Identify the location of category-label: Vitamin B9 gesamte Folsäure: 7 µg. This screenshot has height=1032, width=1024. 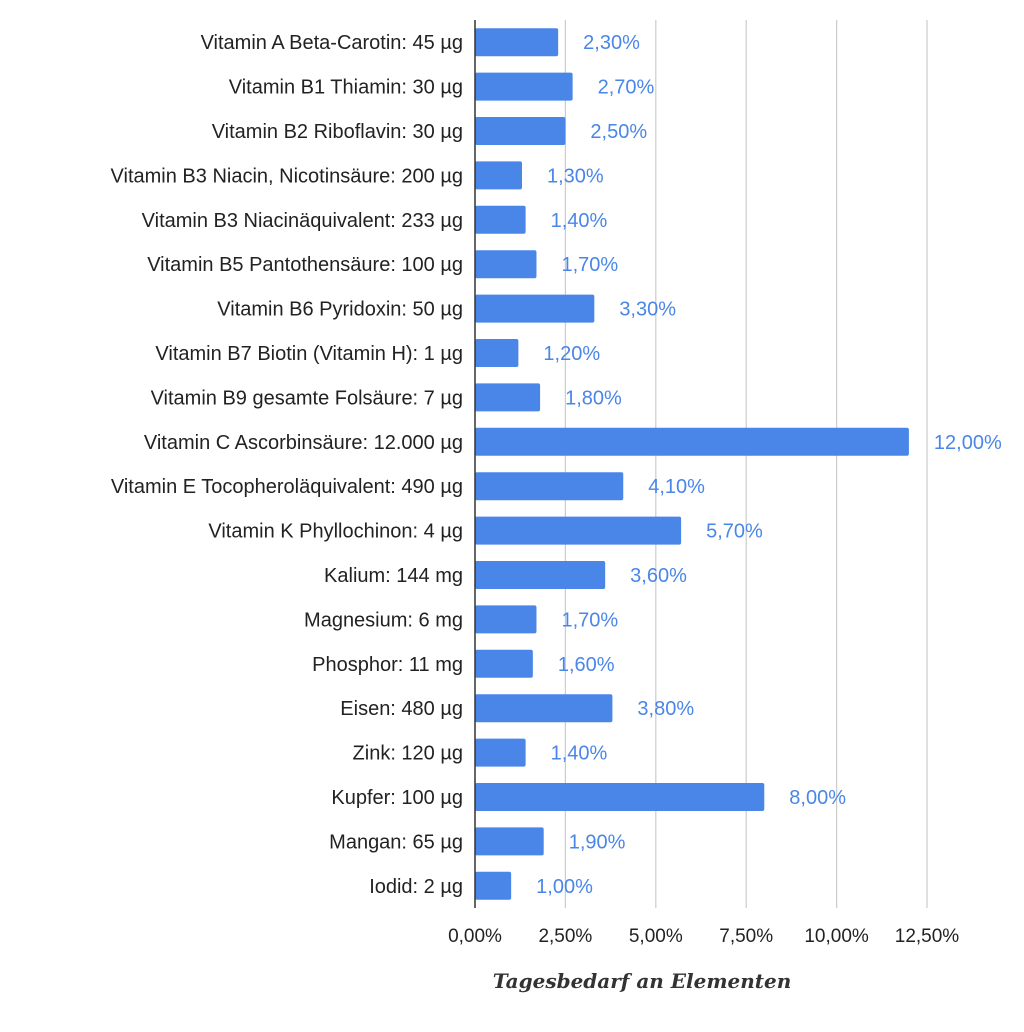
(307, 398).